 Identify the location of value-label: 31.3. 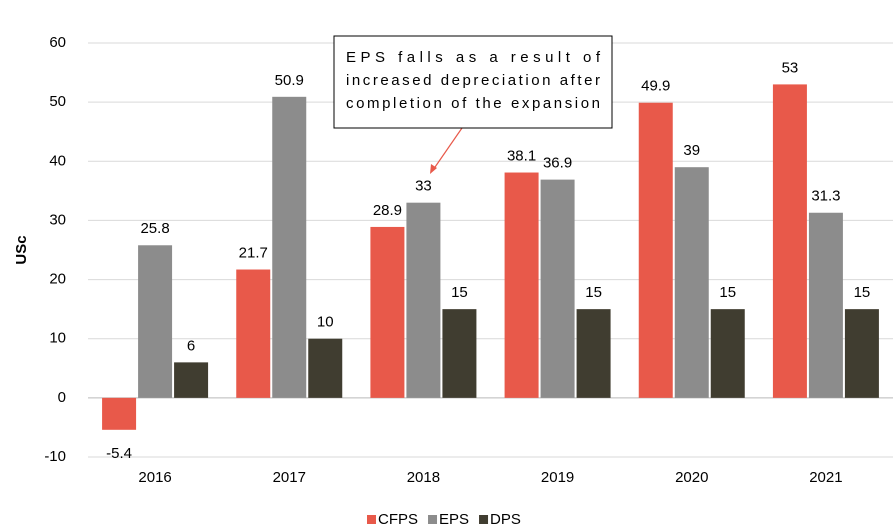
(825, 196).